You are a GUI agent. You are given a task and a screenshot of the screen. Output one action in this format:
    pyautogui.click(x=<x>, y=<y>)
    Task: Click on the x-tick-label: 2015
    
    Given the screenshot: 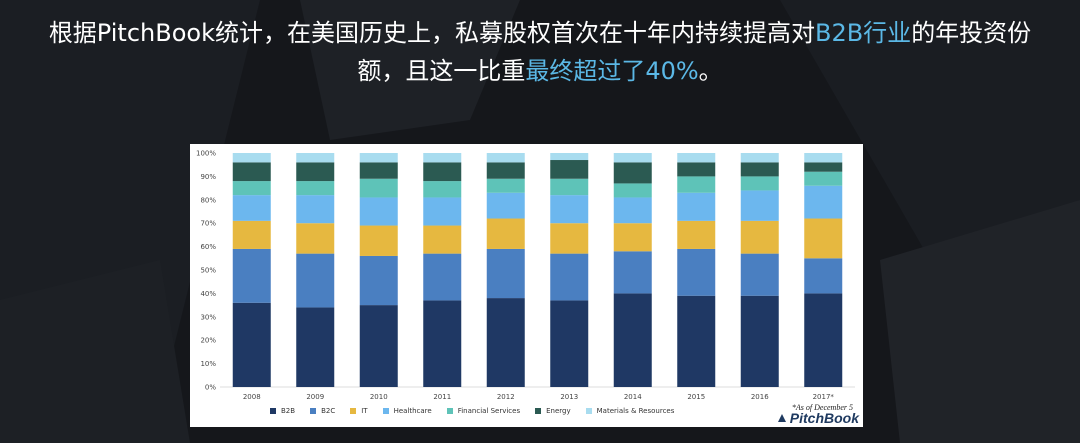 What is the action you would take?
    pyautogui.click(x=696, y=397)
    